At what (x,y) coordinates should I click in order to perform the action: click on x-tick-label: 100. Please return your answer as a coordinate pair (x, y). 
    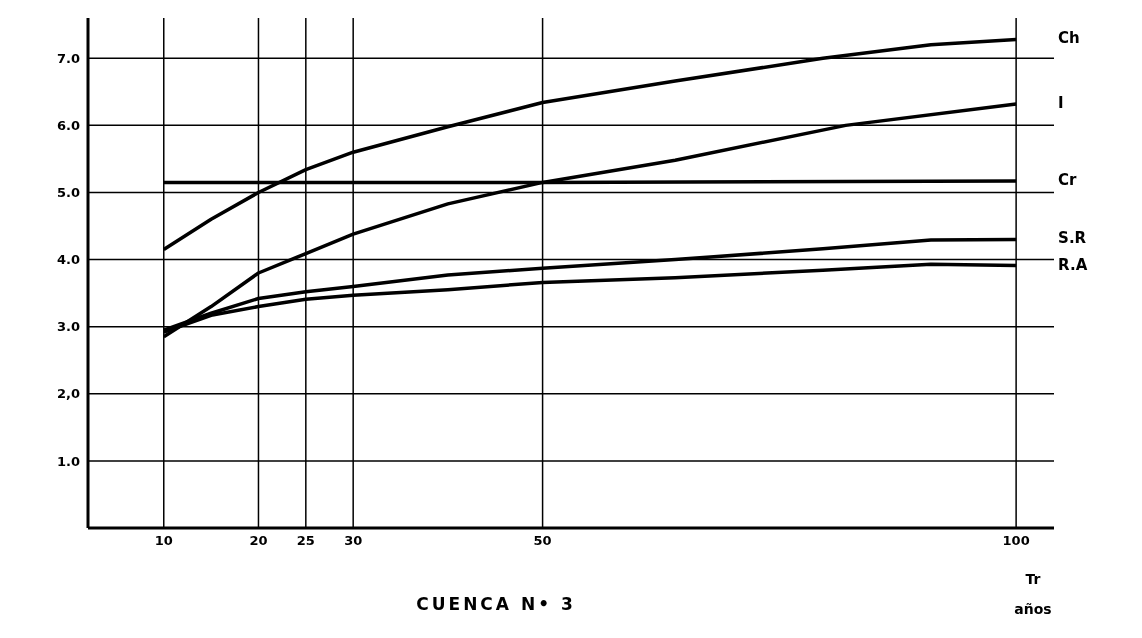
    Looking at the image, I should click on (1016, 541).